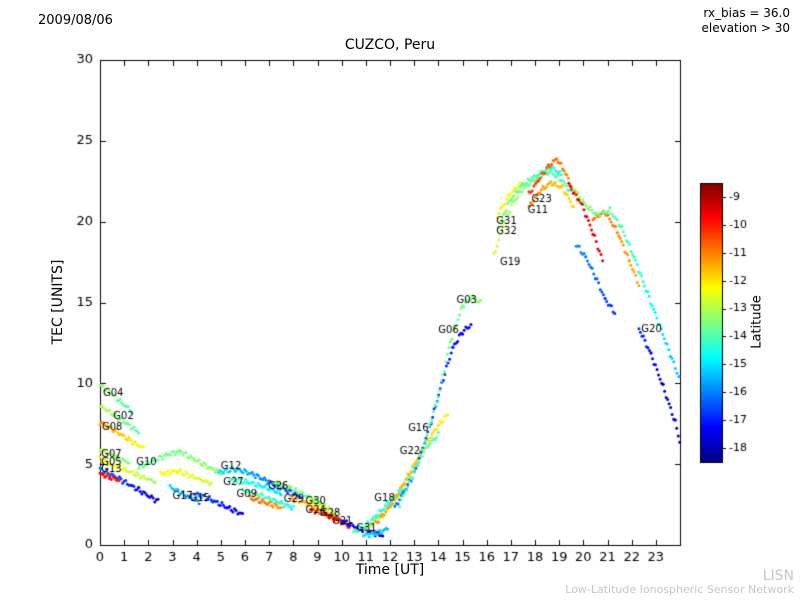 The width and height of the screenshot is (800, 600). What do you see at coordinates (390, 570) in the screenshot?
I see `x-axis-label: Time [UT]` at bounding box center [390, 570].